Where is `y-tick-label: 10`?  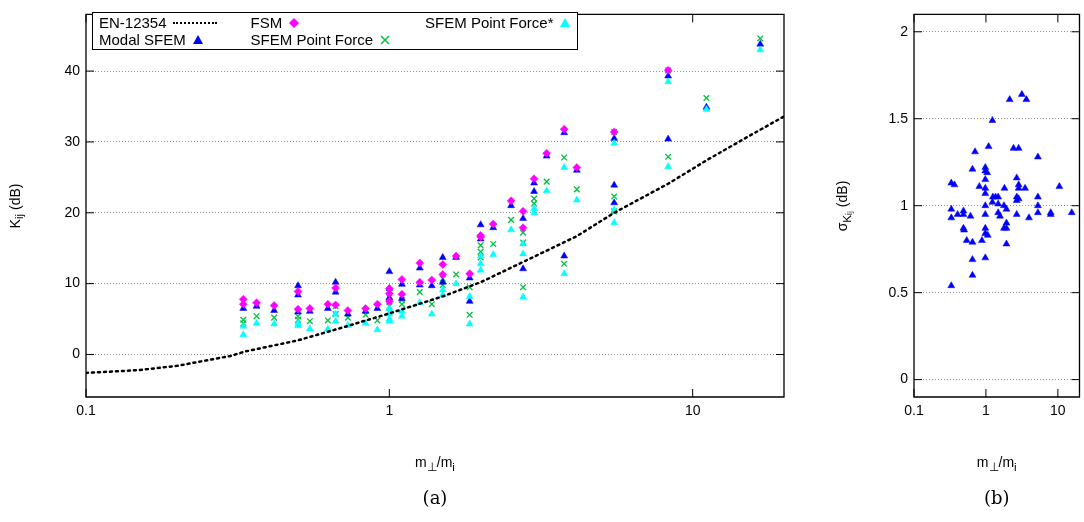
y-tick-label: 10 is located at coordinates (72, 282).